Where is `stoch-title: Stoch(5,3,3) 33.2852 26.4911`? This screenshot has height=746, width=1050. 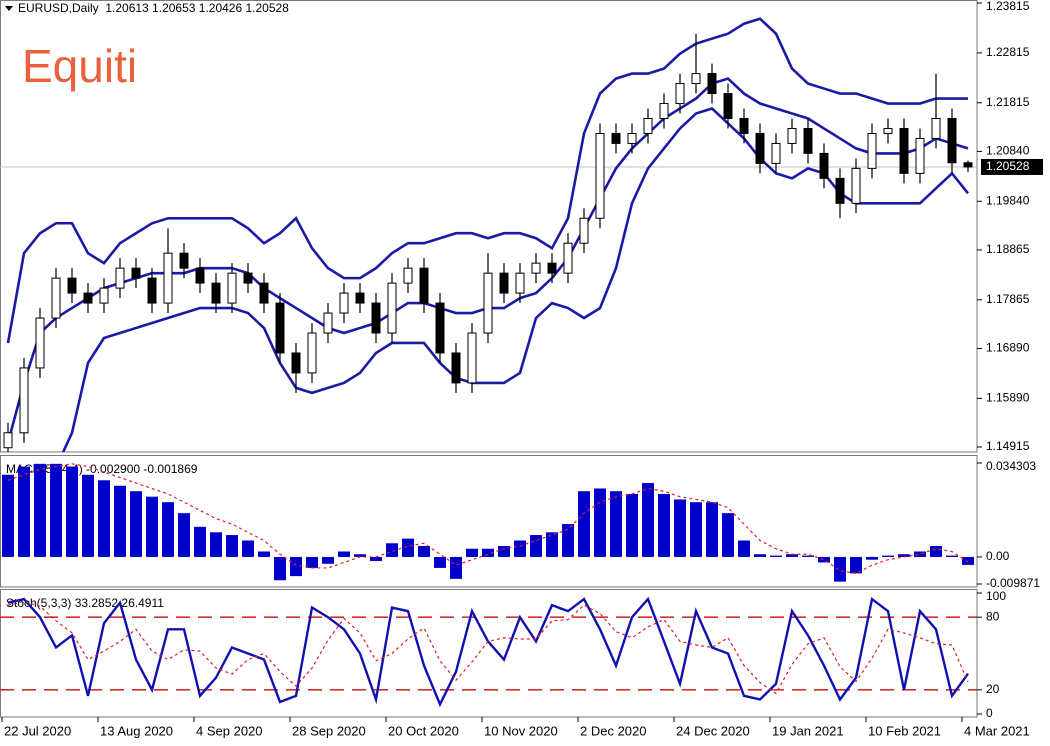 stoch-title: Stoch(5,3,3) 33.2852 26.4911 is located at coordinates (85, 603).